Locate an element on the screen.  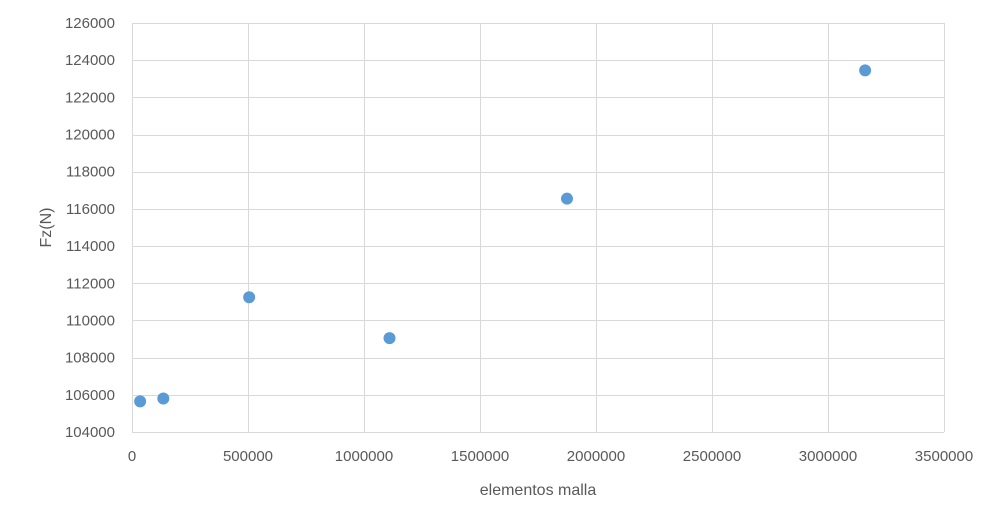
y-tick-label: 108000 is located at coordinates (90, 358).